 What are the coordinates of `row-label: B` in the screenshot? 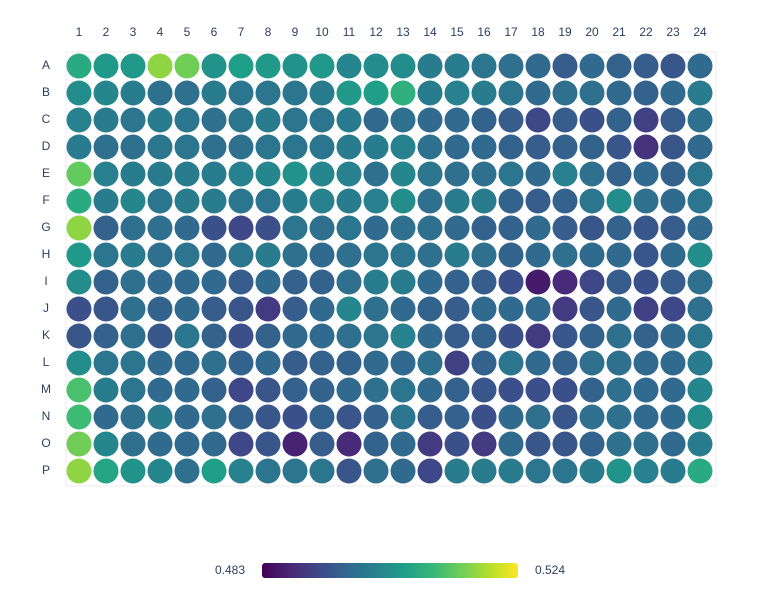 It's located at (46, 92).